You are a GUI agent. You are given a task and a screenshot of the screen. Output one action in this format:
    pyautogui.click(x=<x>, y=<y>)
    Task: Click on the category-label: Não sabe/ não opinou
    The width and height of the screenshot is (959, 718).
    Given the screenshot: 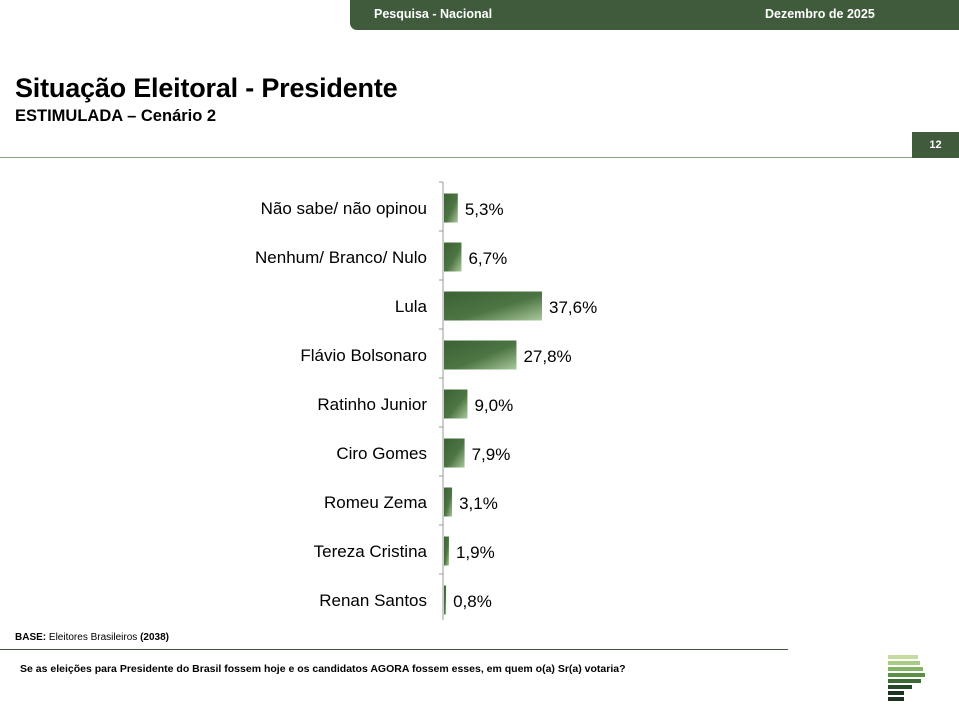 What is the action you would take?
    pyautogui.click(x=344, y=208)
    